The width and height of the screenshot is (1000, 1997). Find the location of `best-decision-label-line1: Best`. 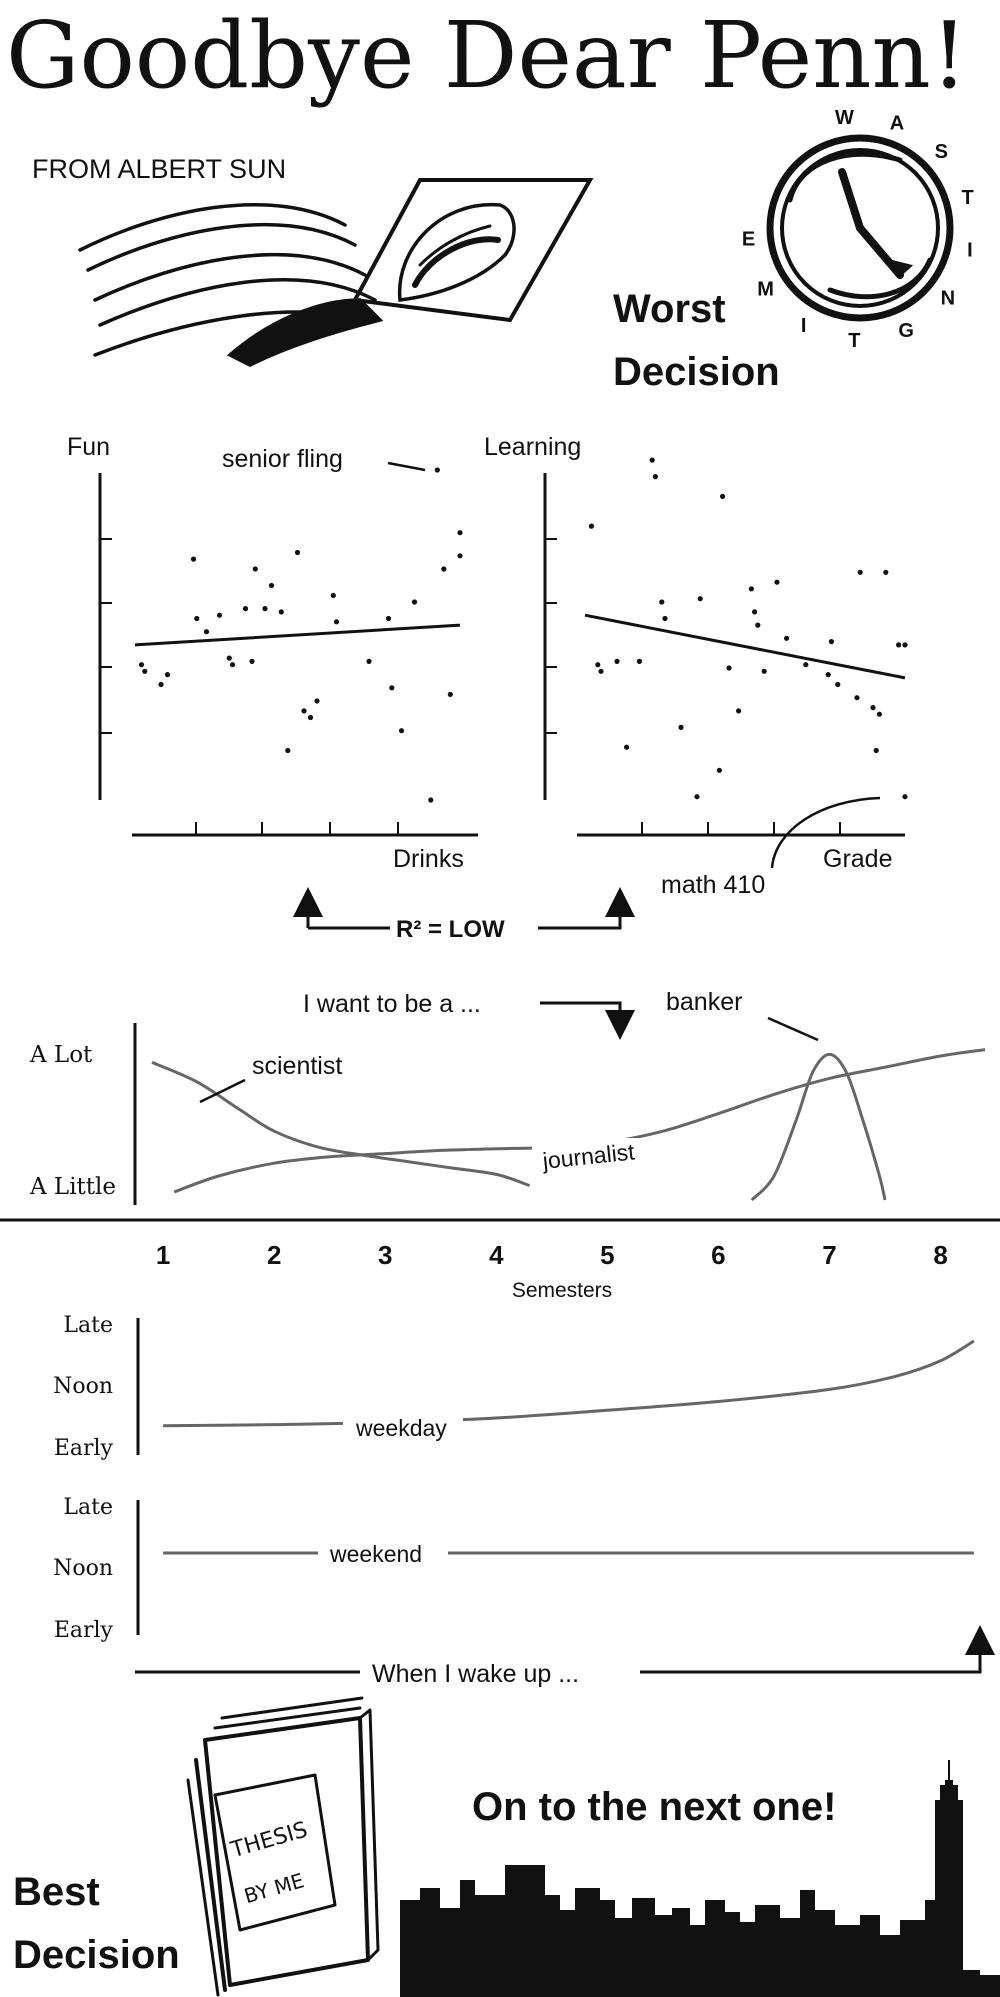

best-decision-label-line1: Best is located at coordinates (56, 1892).